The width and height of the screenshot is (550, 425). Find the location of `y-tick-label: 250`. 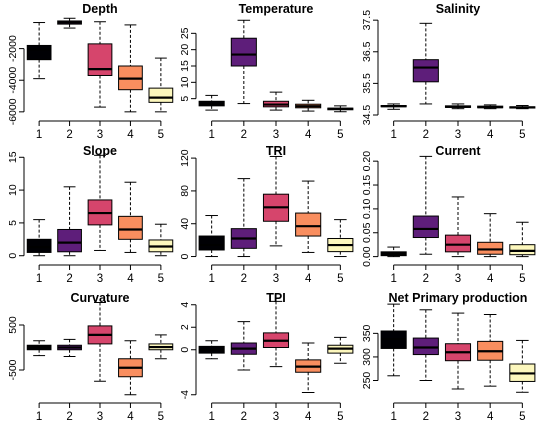

y-tick-label: 250 is located at coordinates (367, 381).